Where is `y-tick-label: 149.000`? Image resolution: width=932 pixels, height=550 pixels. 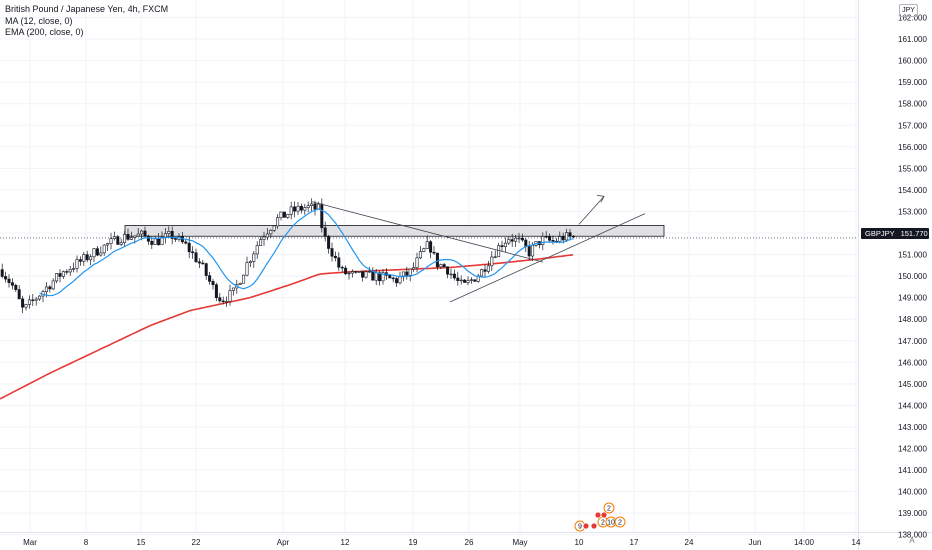 y-tick-label: 149.000 is located at coordinates (912, 298).